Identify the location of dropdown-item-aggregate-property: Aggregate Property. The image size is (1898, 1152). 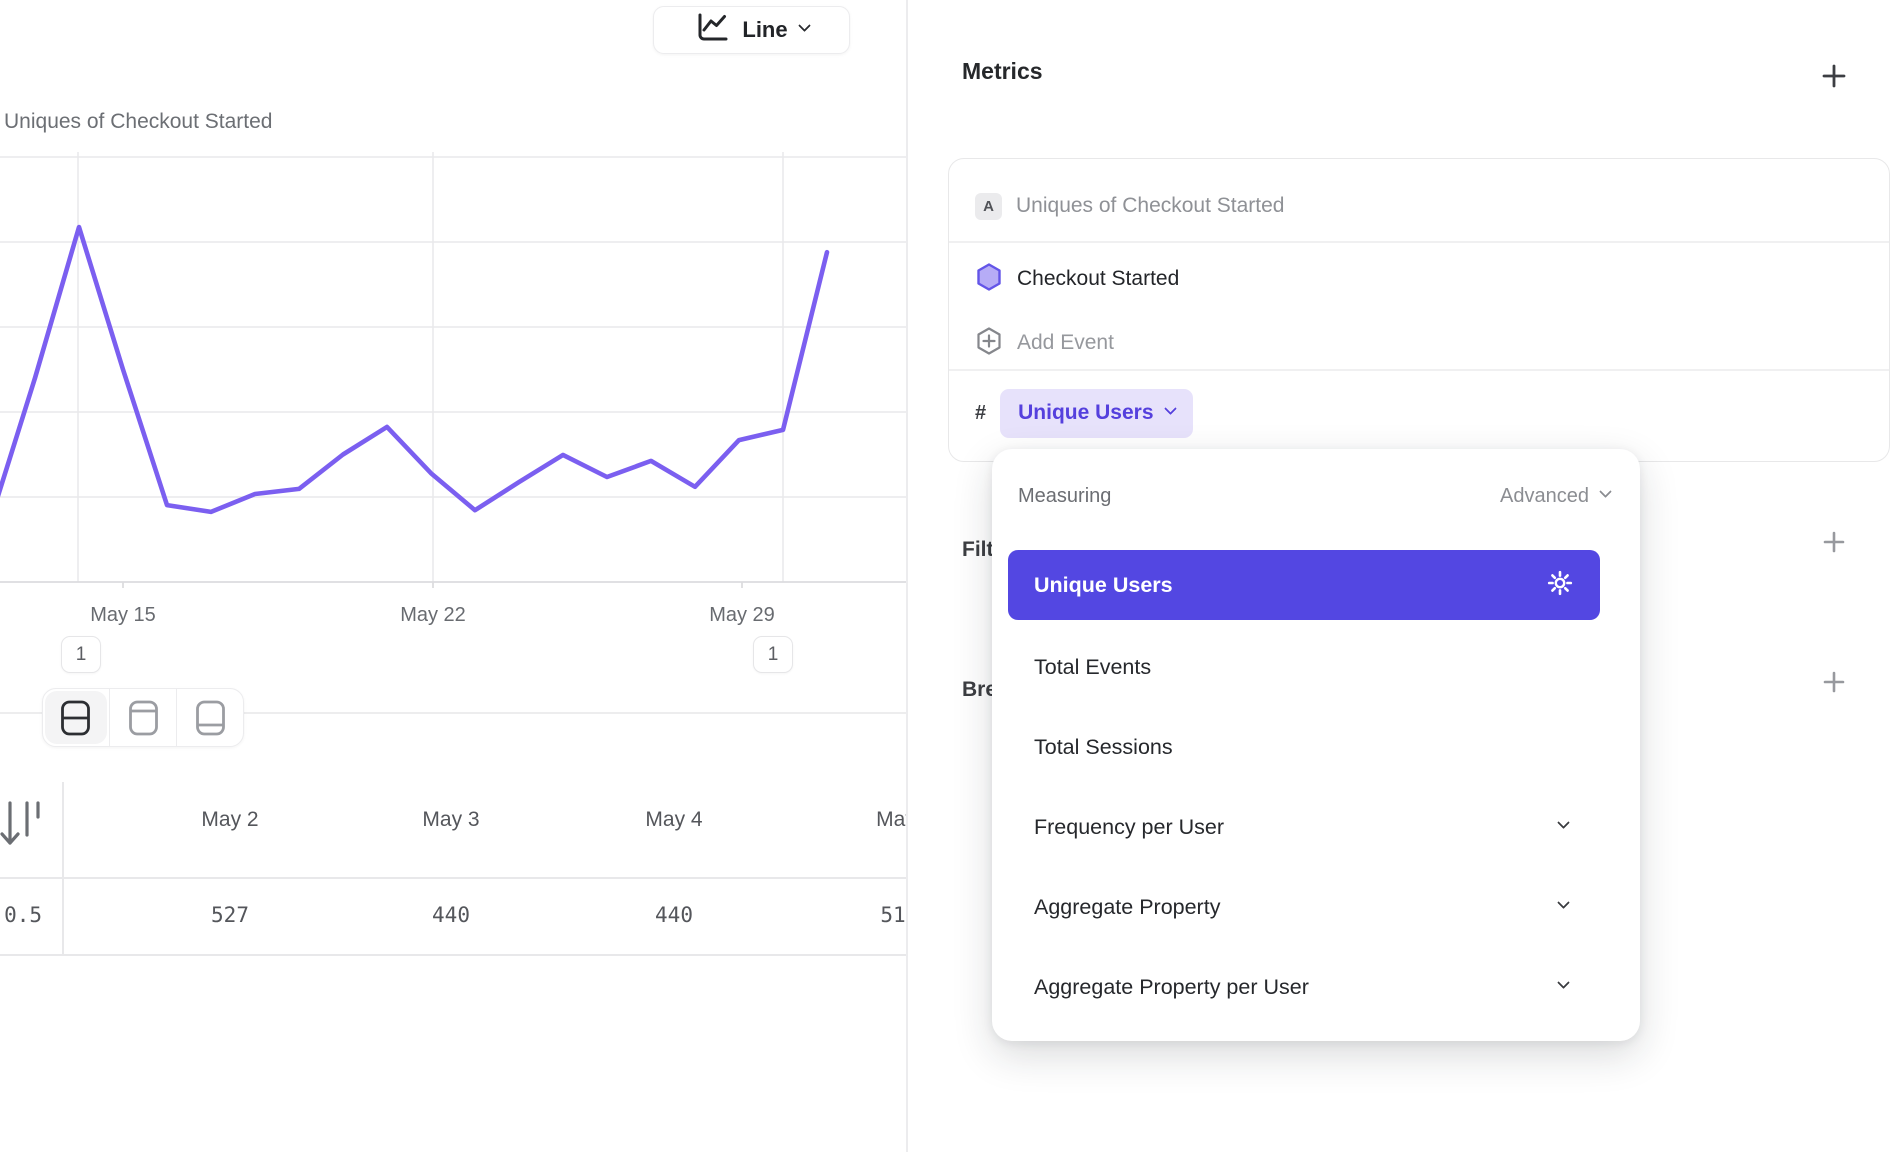
(1304, 907).